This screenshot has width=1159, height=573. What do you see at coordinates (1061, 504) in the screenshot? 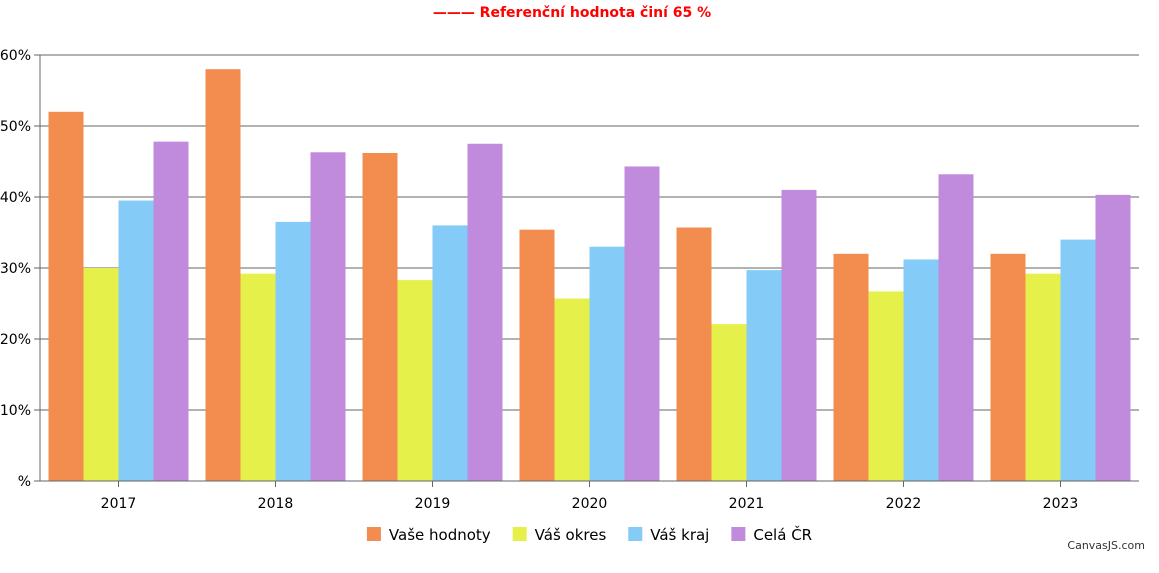
I see `x-tick-label: 2023` at bounding box center [1061, 504].